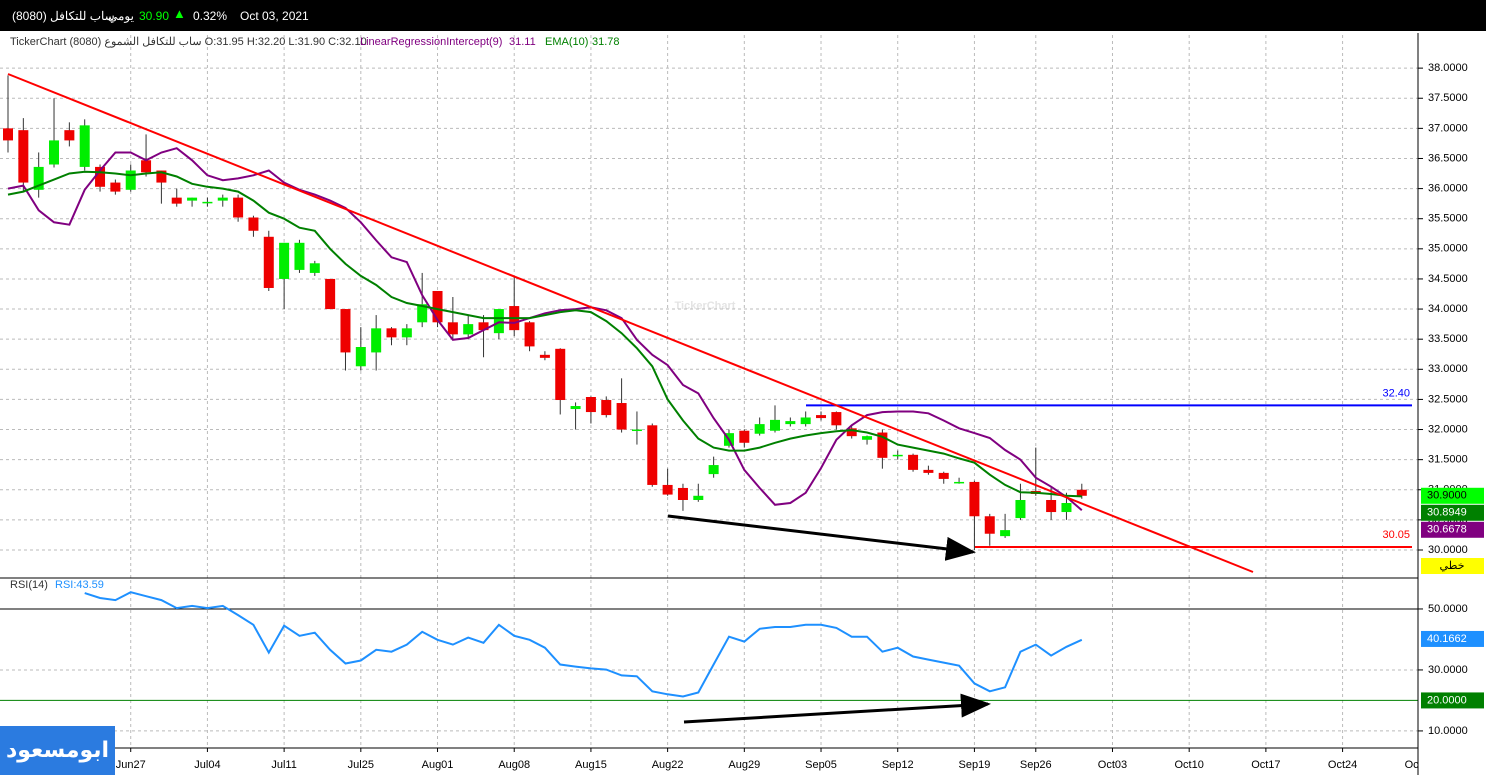 The width and height of the screenshot is (1486, 775). What do you see at coordinates (1448, 369) in the screenshot?
I see `y-tick-label: 33.0000` at bounding box center [1448, 369].